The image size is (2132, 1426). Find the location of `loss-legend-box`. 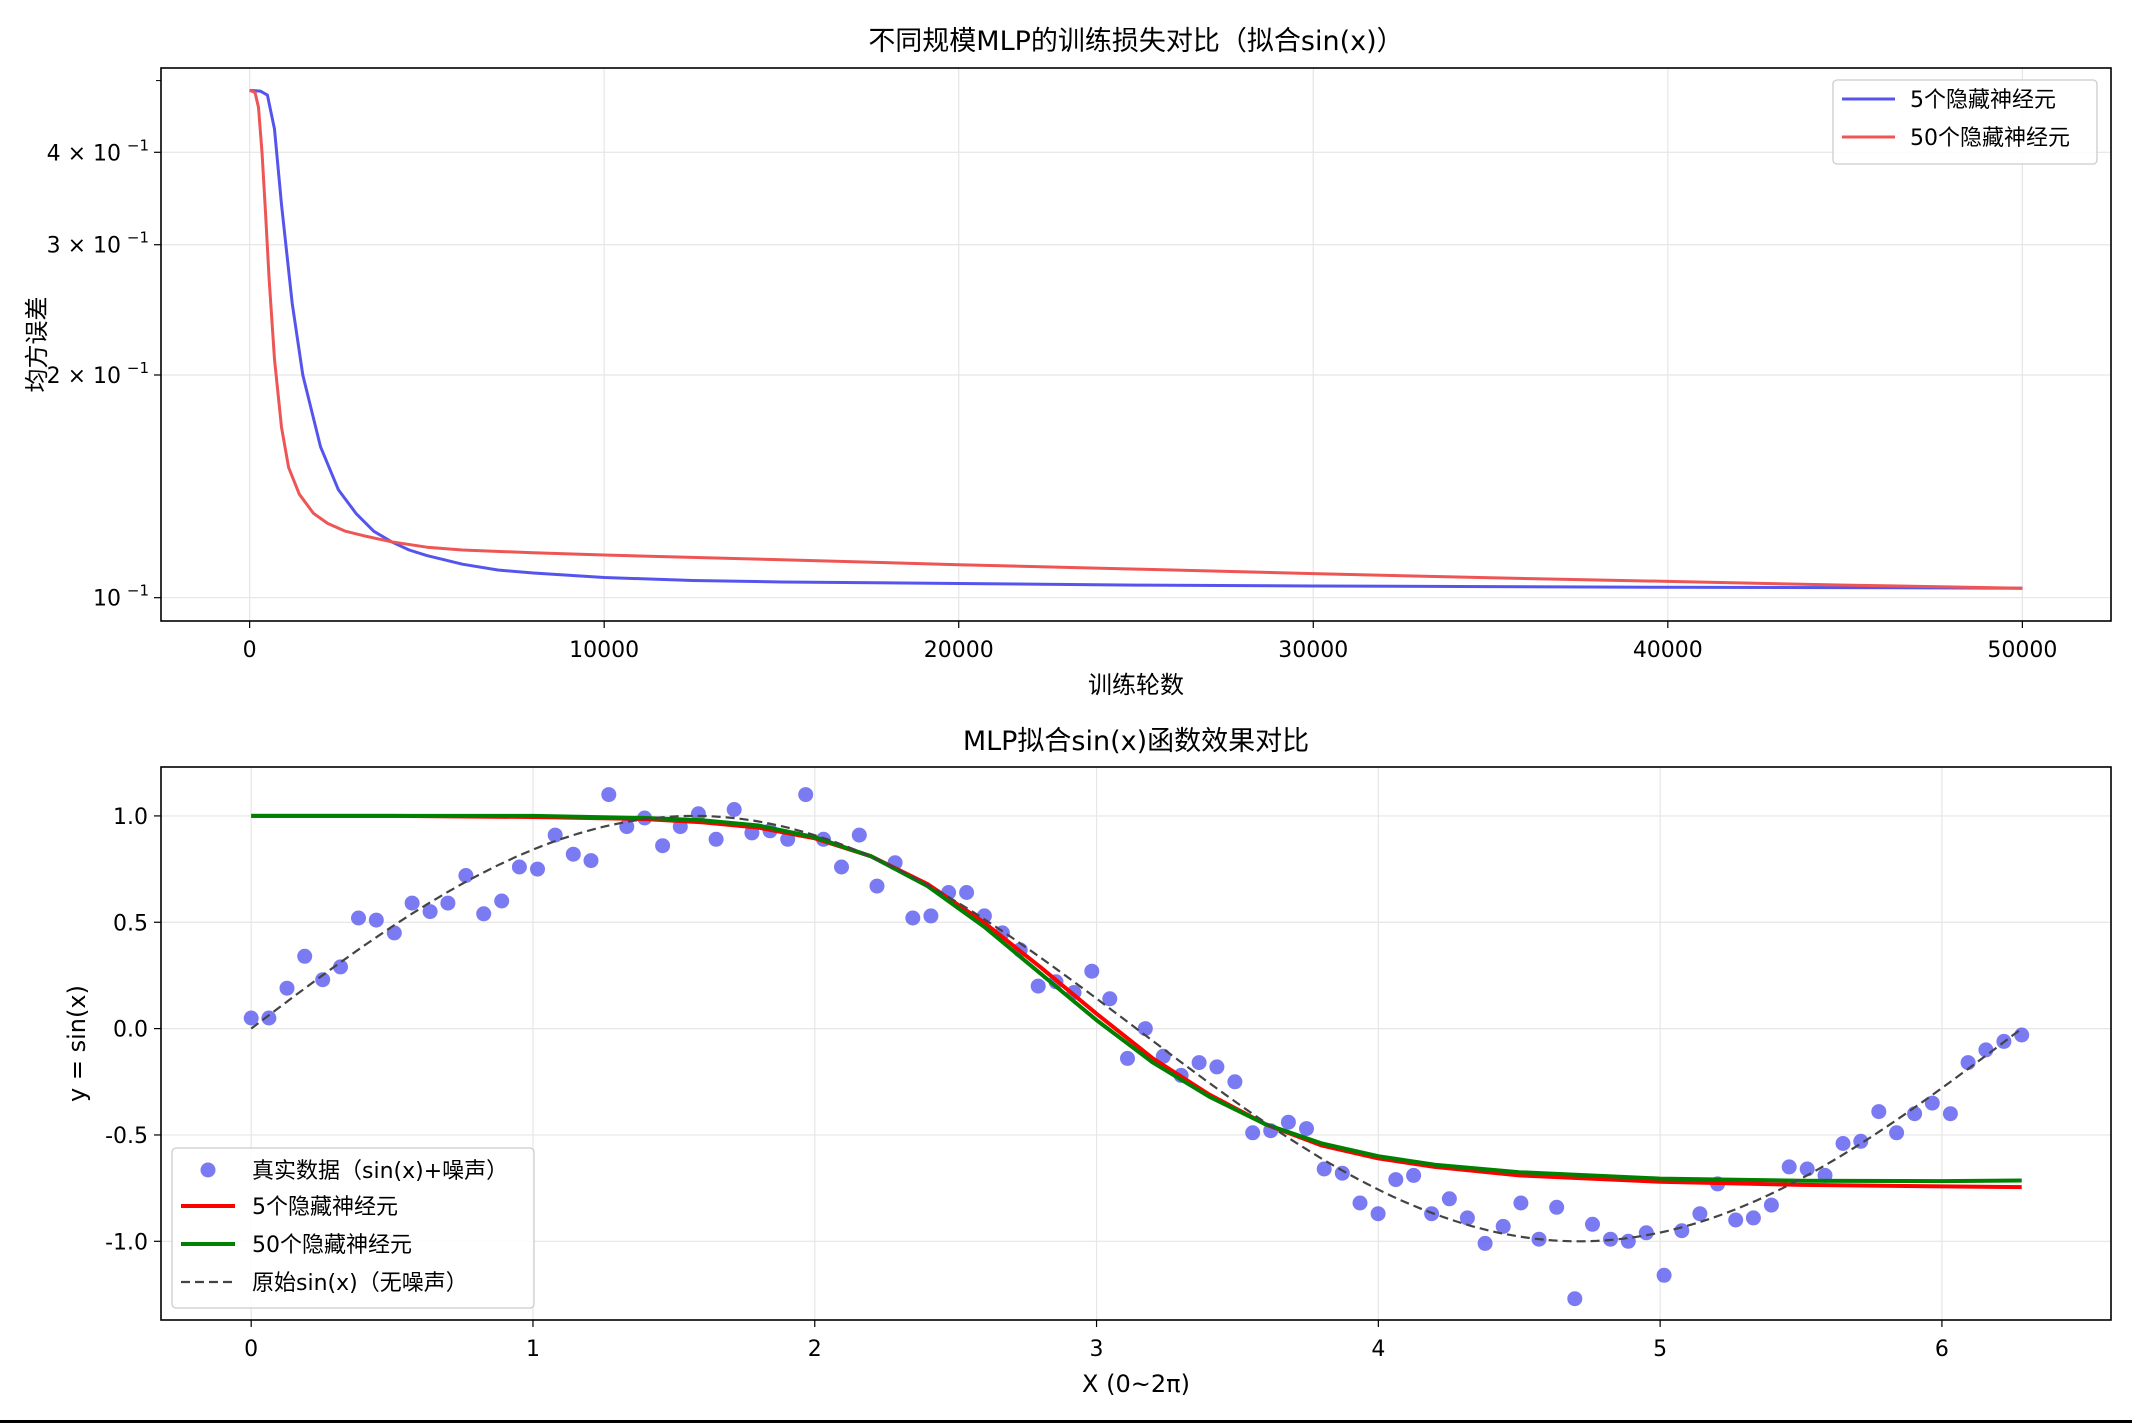

loss-legend-box is located at coordinates (1965, 122).